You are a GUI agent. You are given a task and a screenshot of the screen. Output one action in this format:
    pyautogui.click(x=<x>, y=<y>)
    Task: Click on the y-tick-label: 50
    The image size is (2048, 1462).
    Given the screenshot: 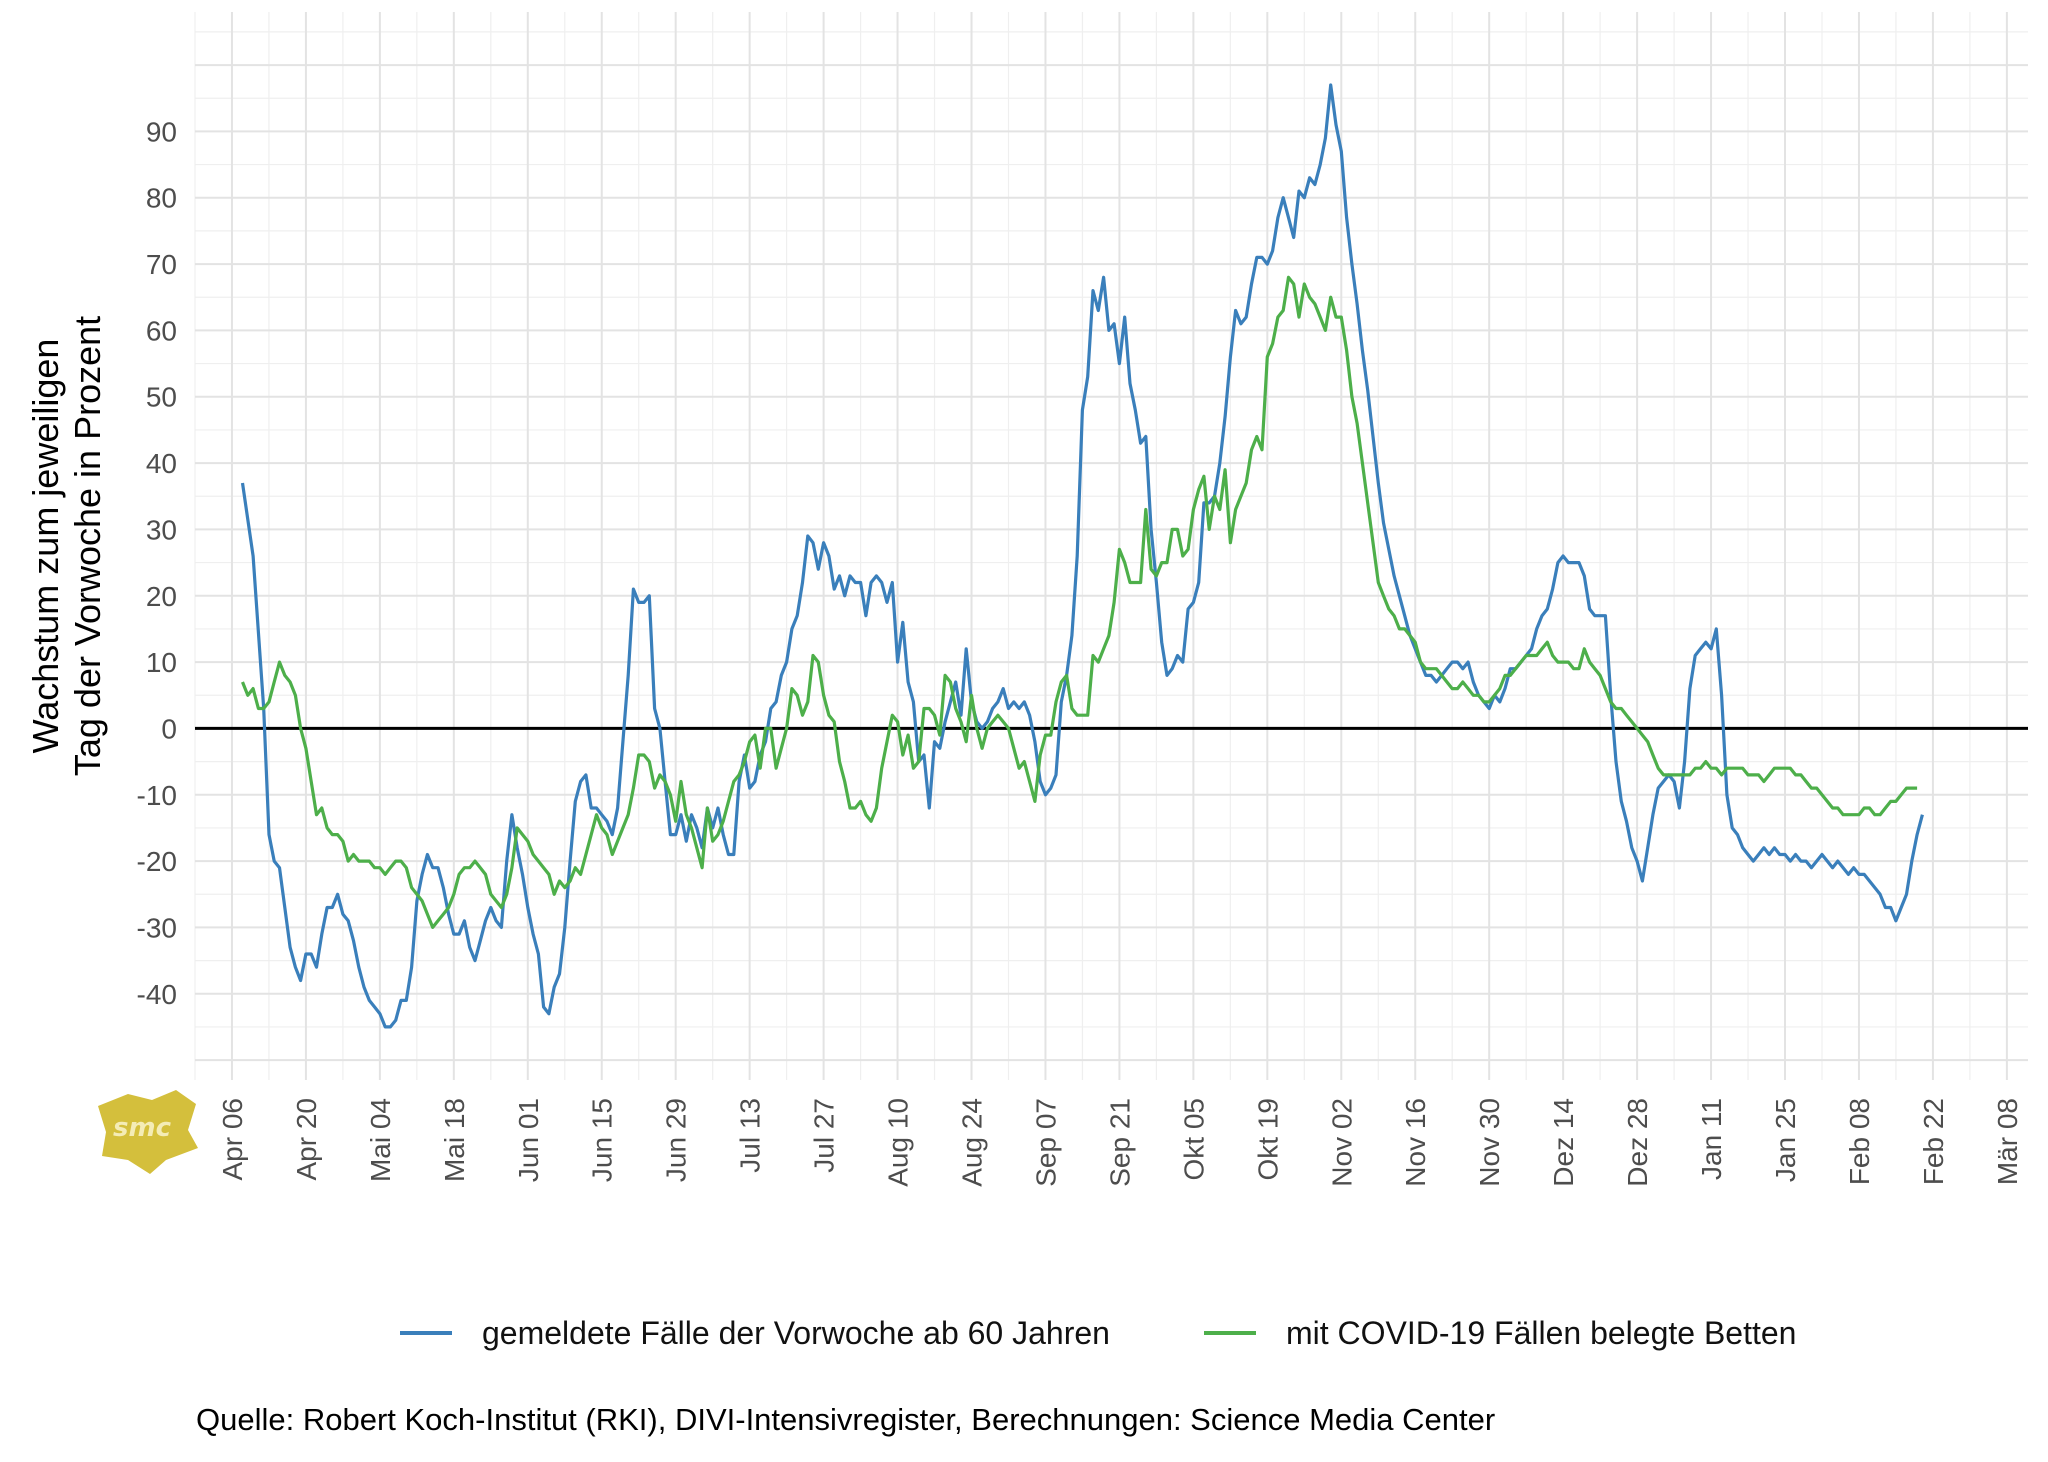 What is the action you would take?
    pyautogui.click(x=161, y=397)
    